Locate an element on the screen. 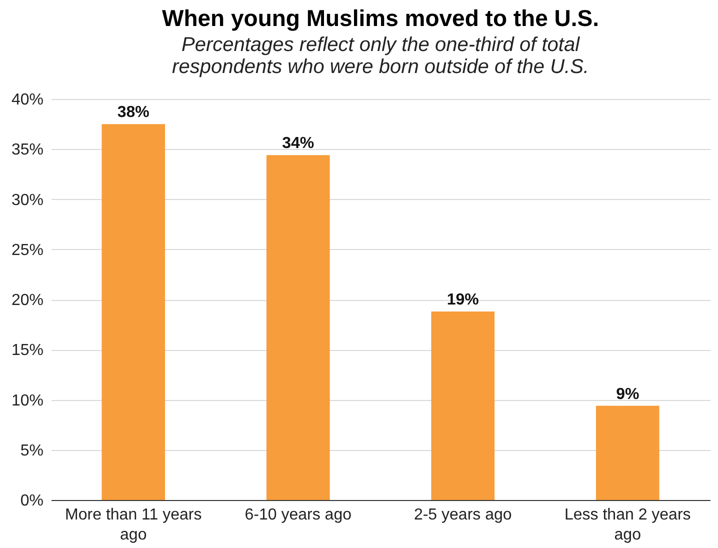 The width and height of the screenshot is (718, 548). data-label: 9% is located at coordinates (628, 394).